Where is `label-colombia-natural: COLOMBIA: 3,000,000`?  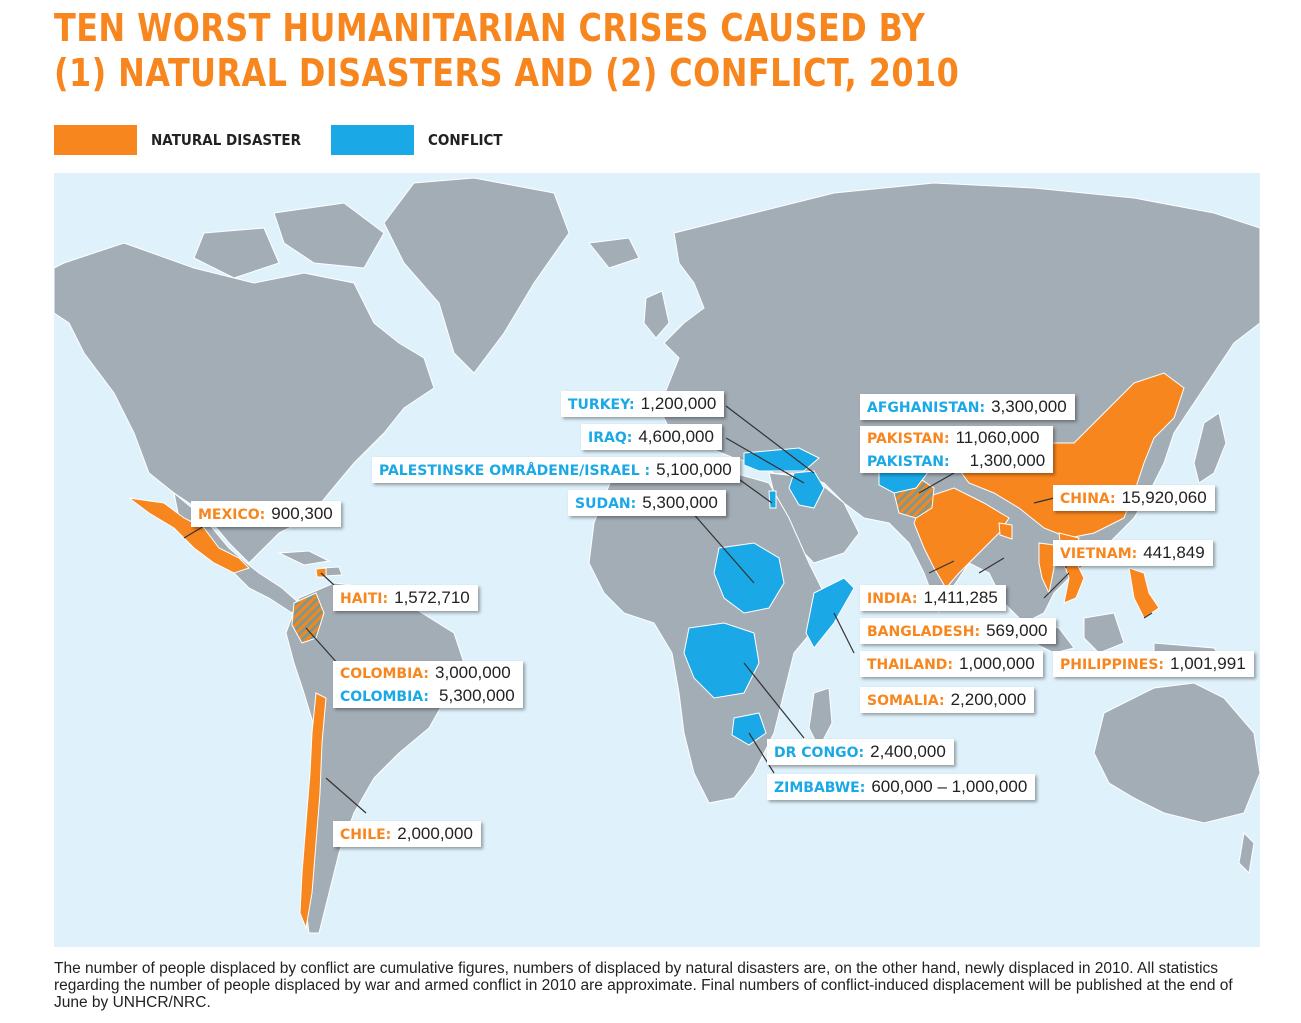 label-colombia-natural: COLOMBIA: 3,000,000 is located at coordinates (427, 673).